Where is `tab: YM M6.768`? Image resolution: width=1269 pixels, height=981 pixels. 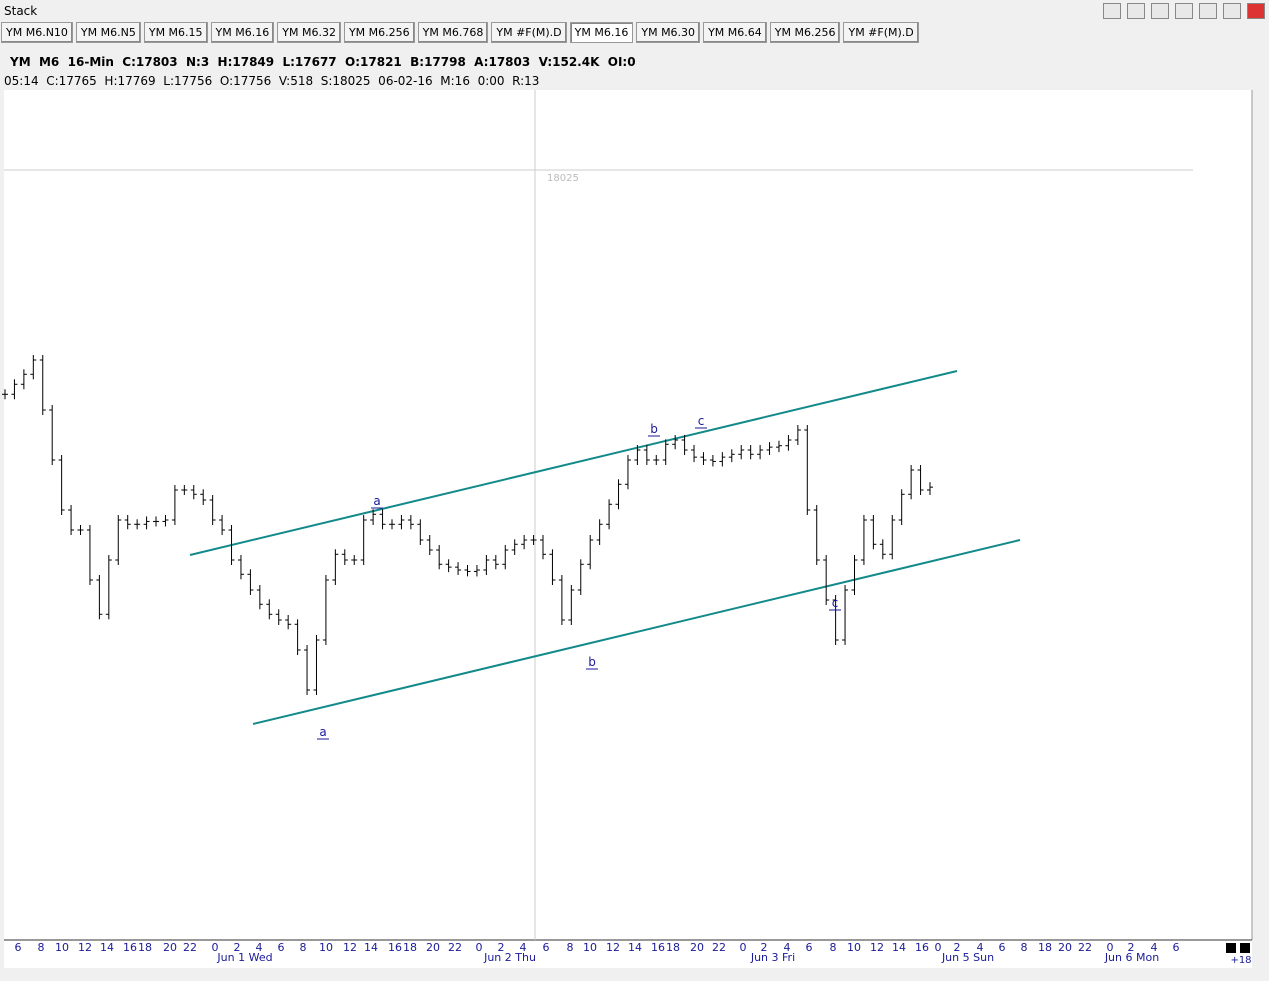
tab: YM M6.768 is located at coordinates (453, 32).